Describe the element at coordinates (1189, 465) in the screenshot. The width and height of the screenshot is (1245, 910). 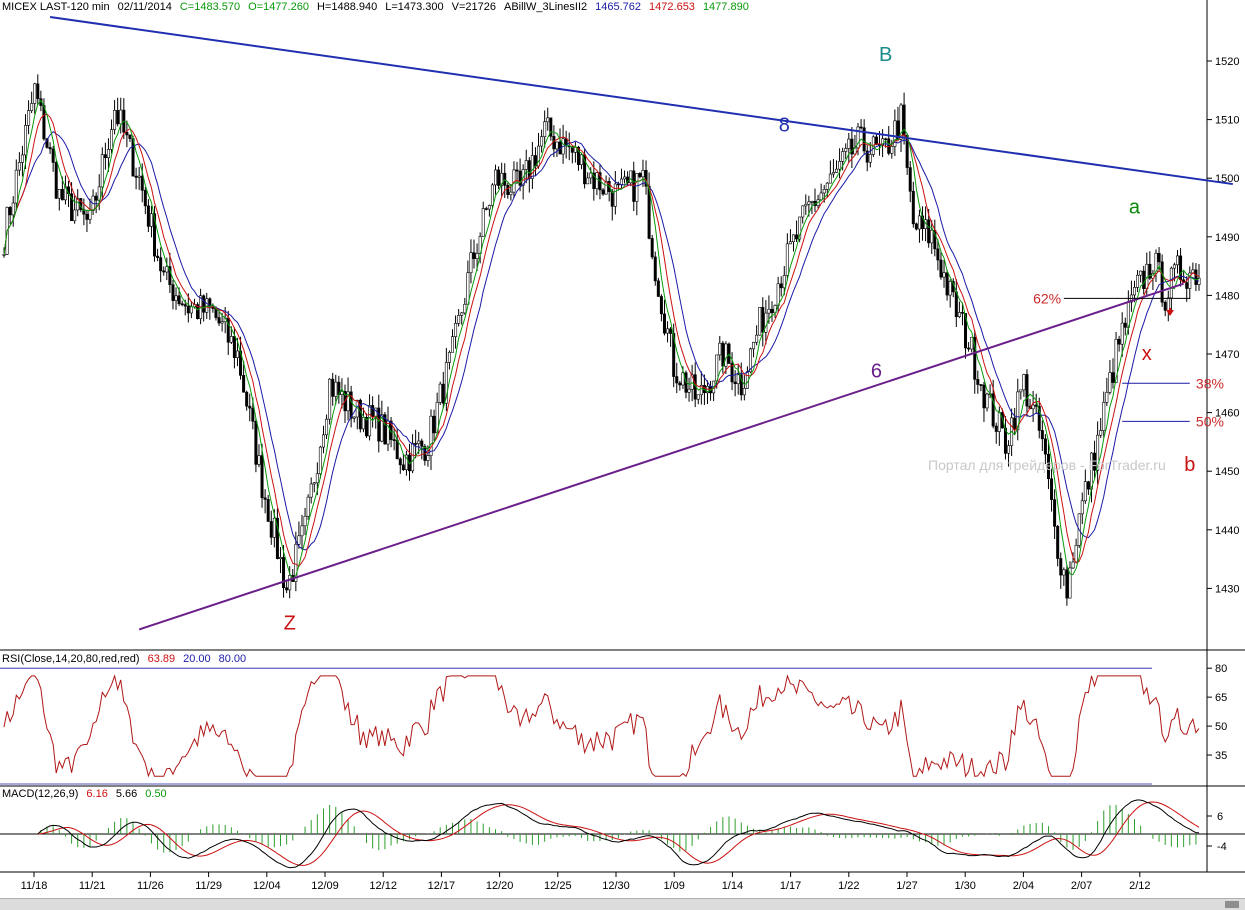
I see `wave-label: b` at that location.